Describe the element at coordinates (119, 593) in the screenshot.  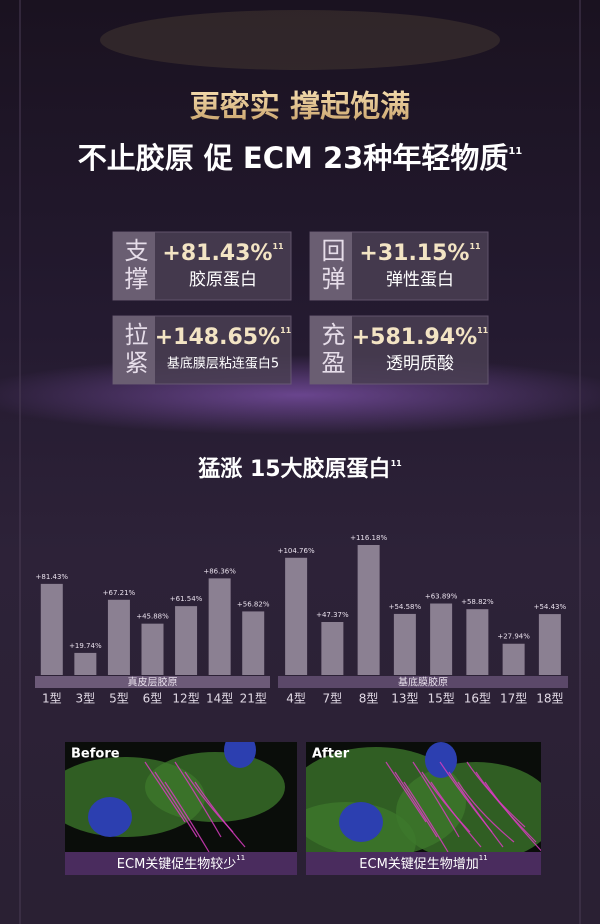
I see `value-label: +67.21%` at that location.